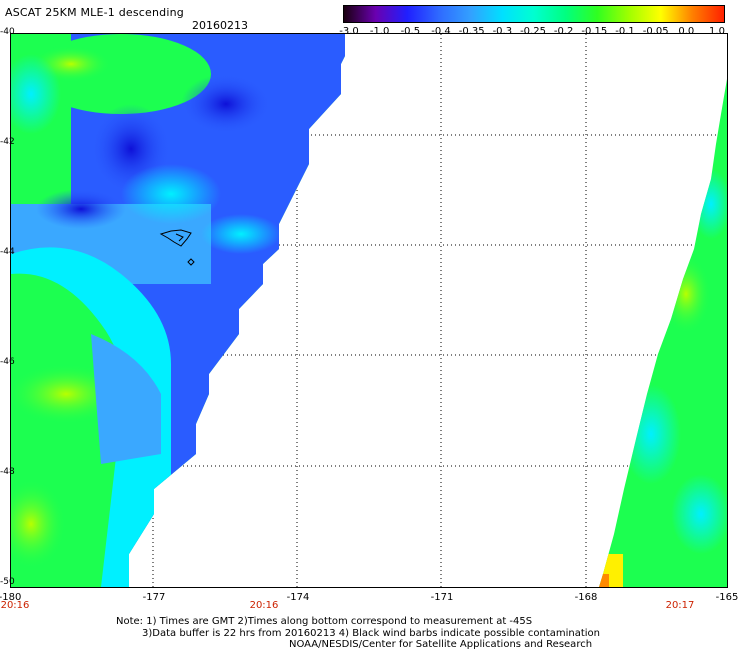 This screenshot has height=650, width=740. What do you see at coordinates (7, 252) in the screenshot?
I see `latitude-tick-label: -44` at bounding box center [7, 252].